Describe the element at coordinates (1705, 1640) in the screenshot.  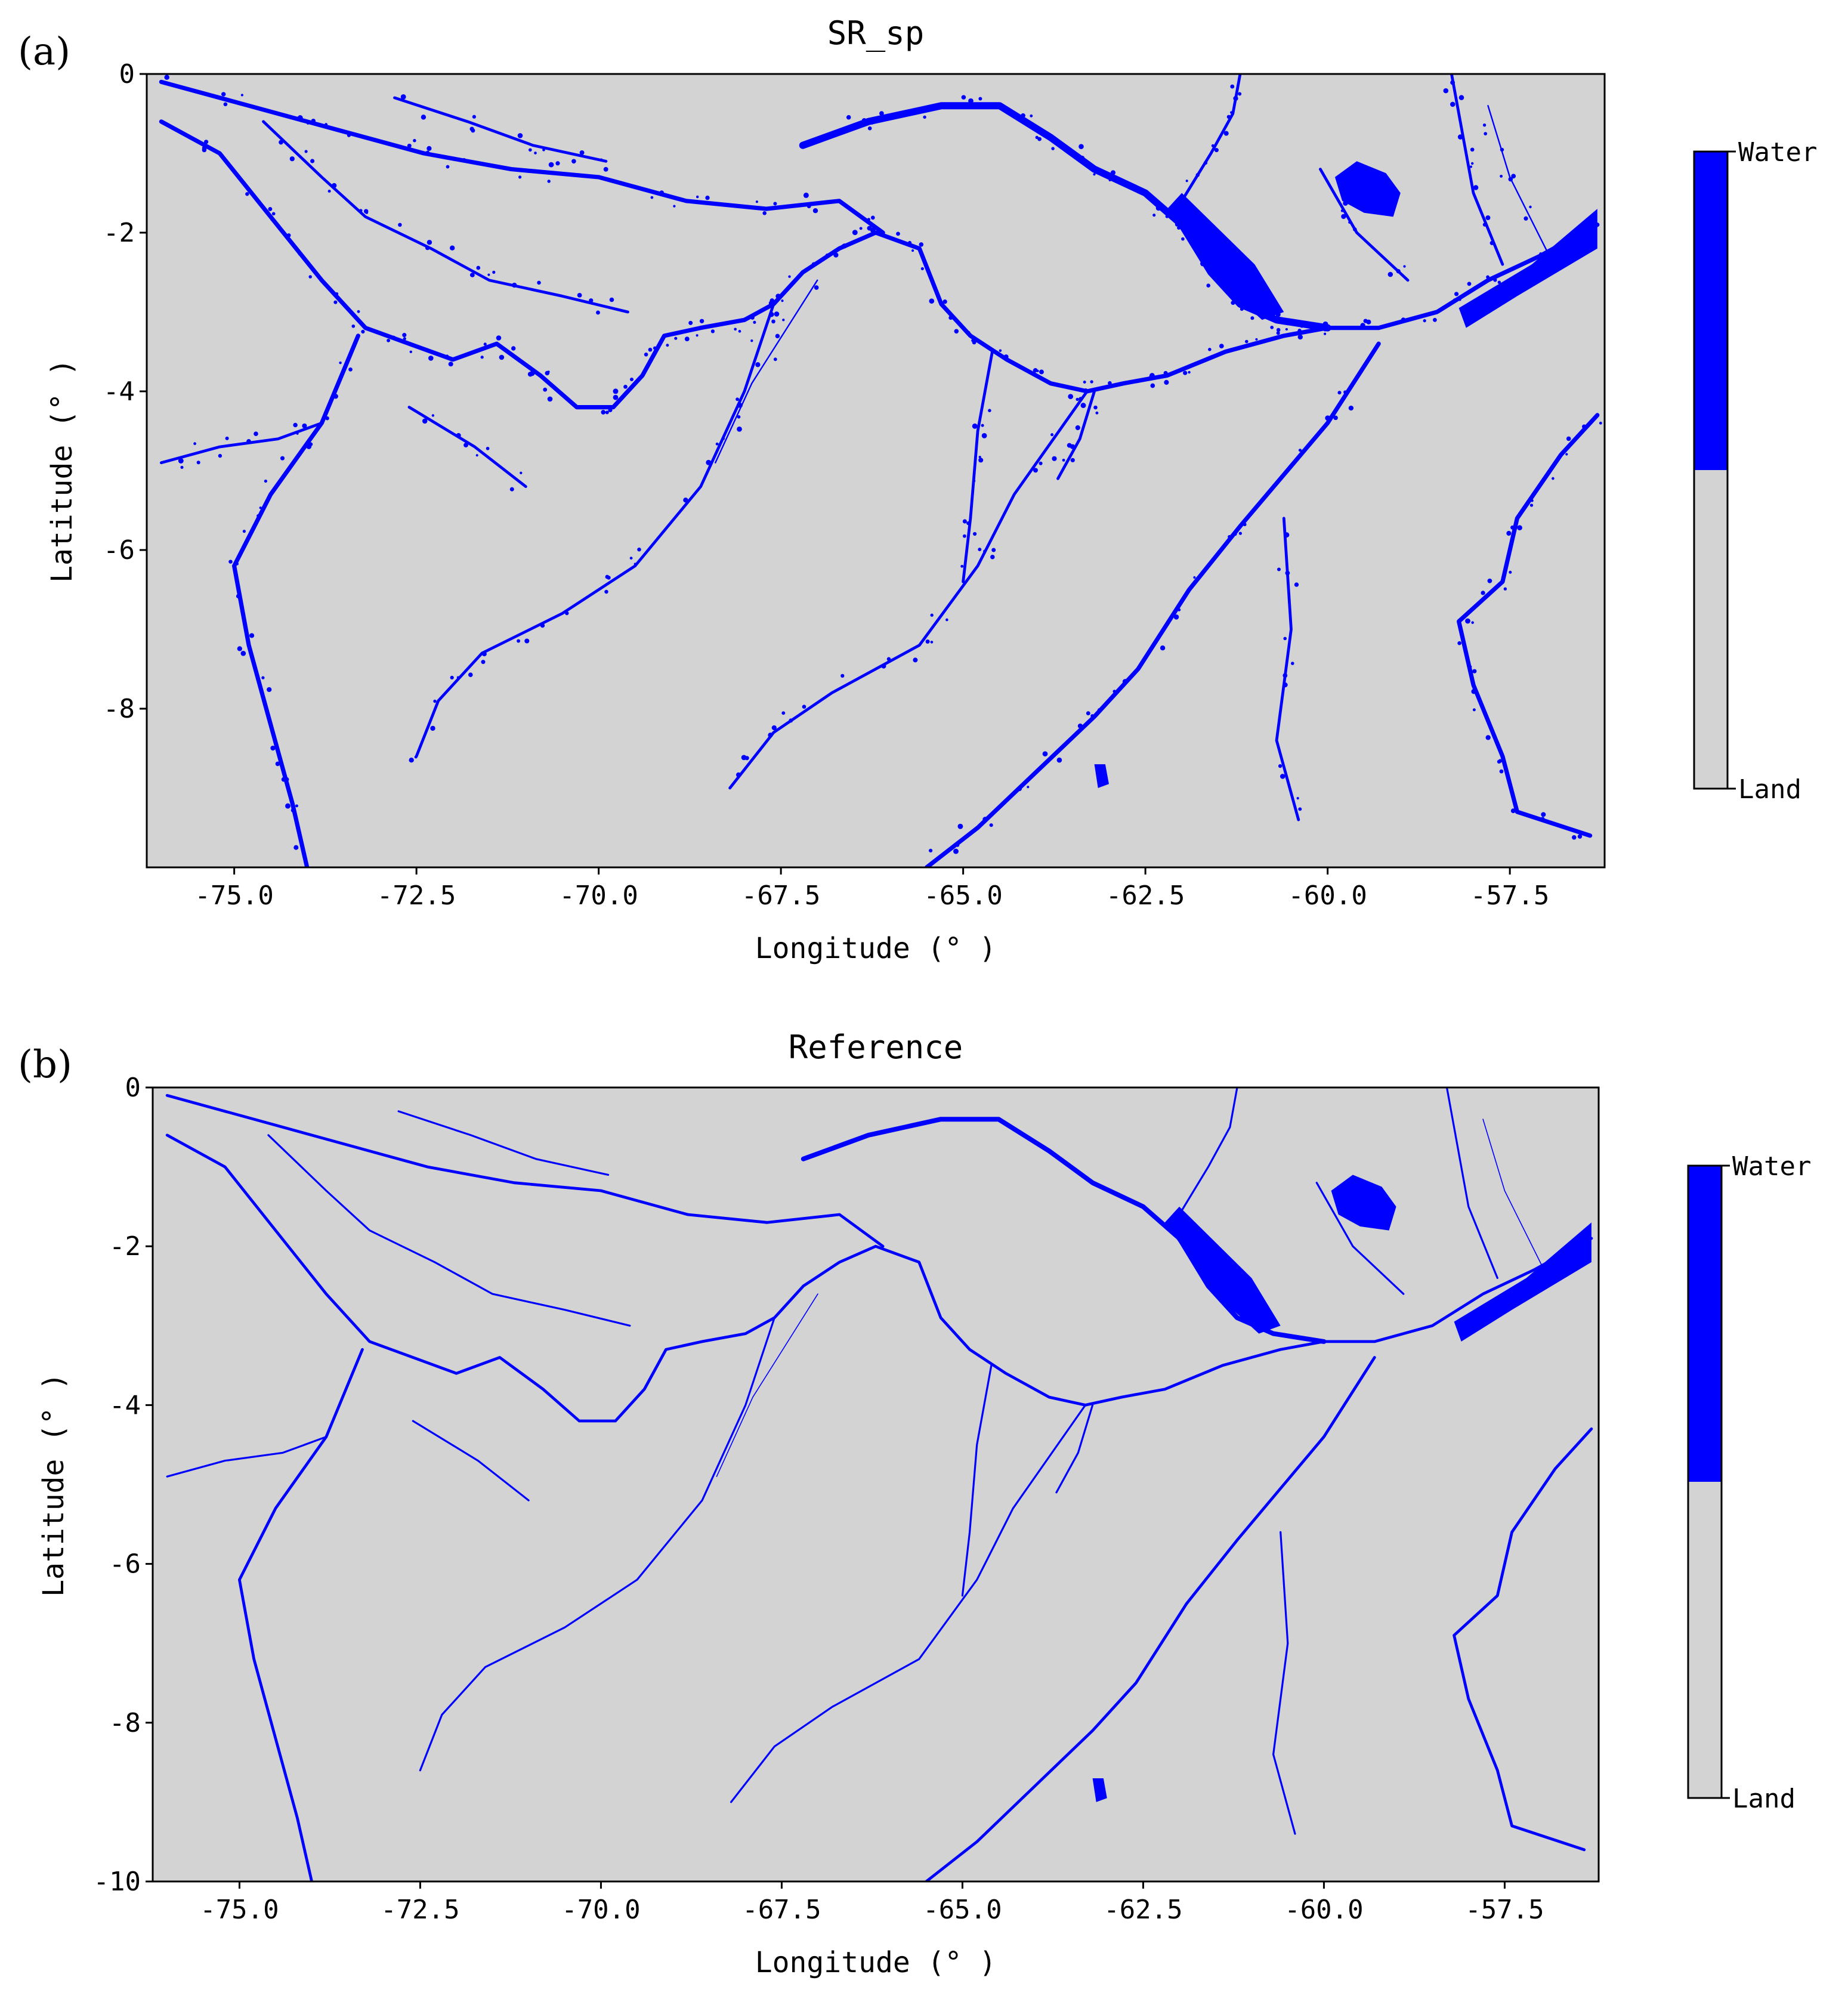
I see `colorbar-land` at that location.